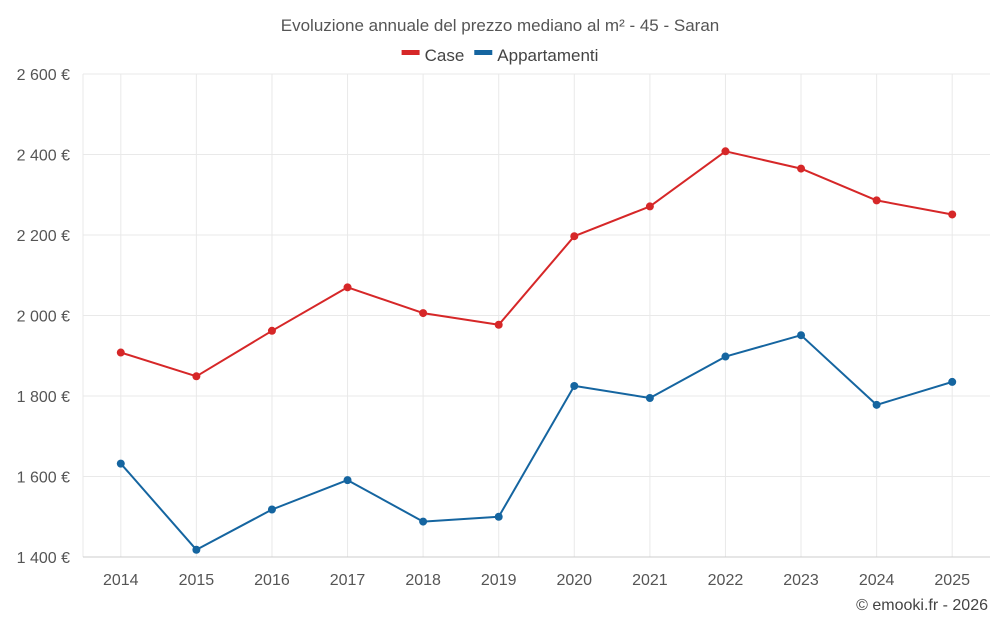  Describe the element at coordinates (445, 55) in the screenshot. I see `legend-label-case: Case` at that location.